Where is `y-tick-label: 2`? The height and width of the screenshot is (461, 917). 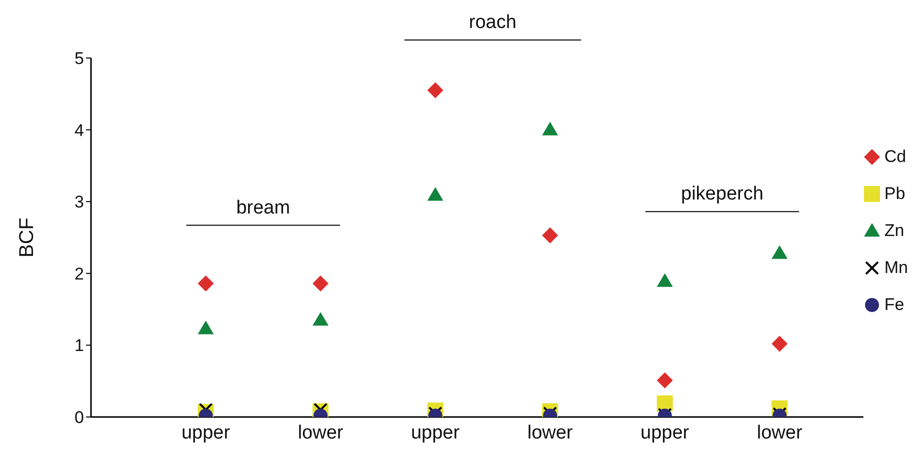 y-tick-label: 2 is located at coordinates (79, 274).